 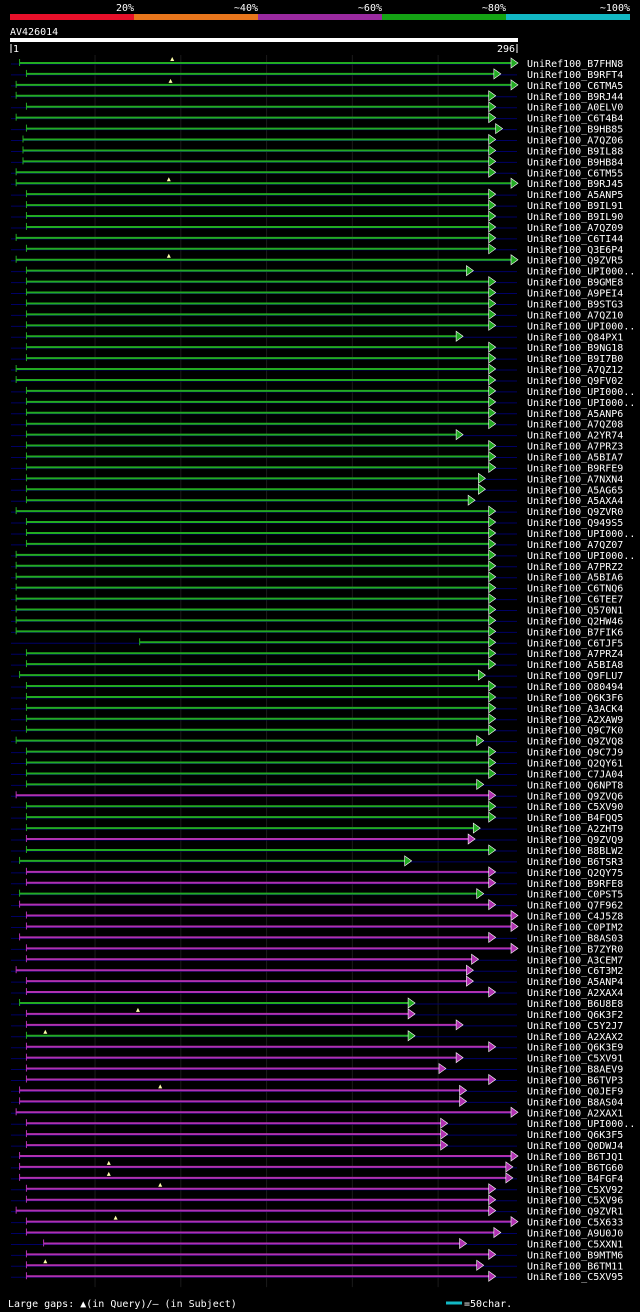 What do you see at coordinates (264, 40) in the screenshot?
I see `query-bar` at bounding box center [264, 40].